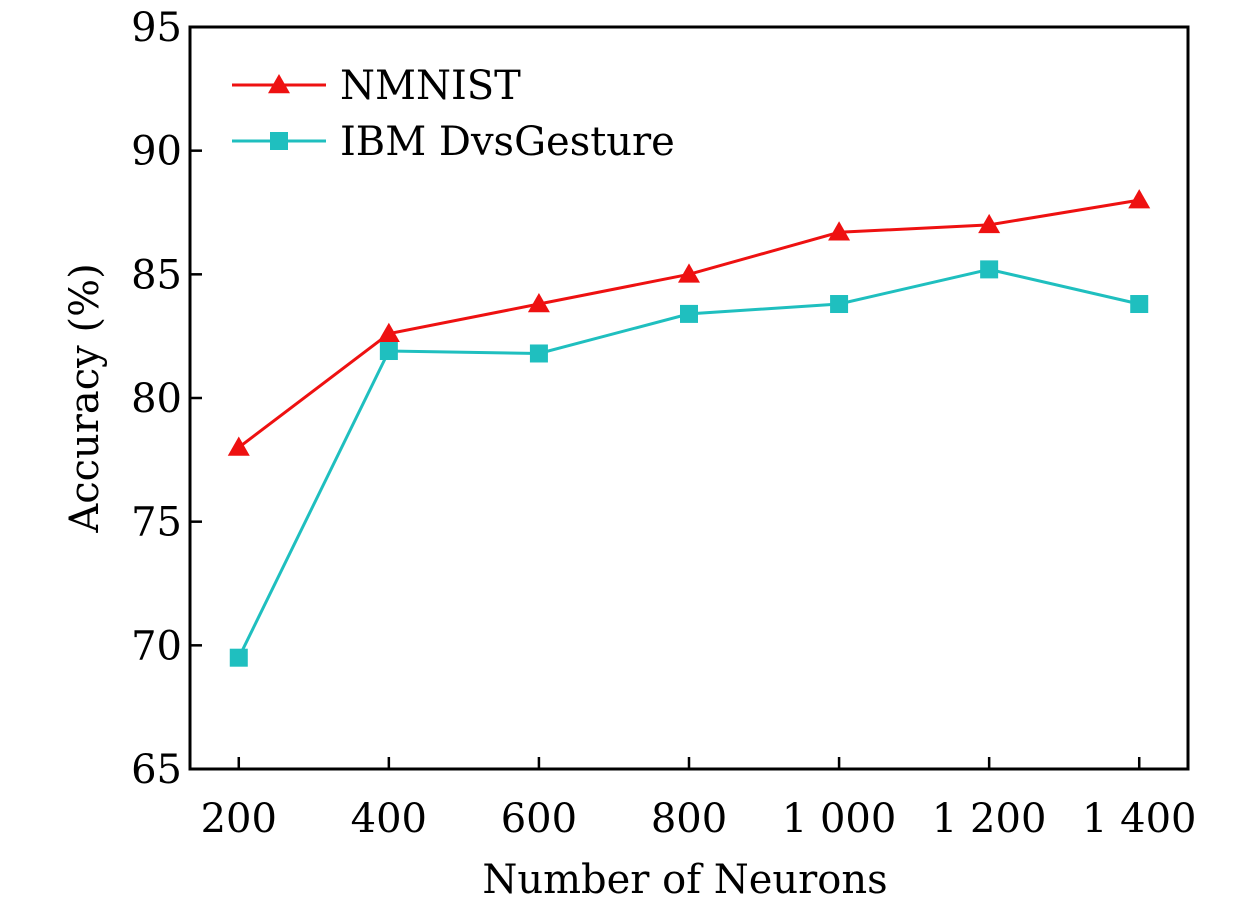  I want to click on legend-label: IBM DvsGesture, so click(507, 142).